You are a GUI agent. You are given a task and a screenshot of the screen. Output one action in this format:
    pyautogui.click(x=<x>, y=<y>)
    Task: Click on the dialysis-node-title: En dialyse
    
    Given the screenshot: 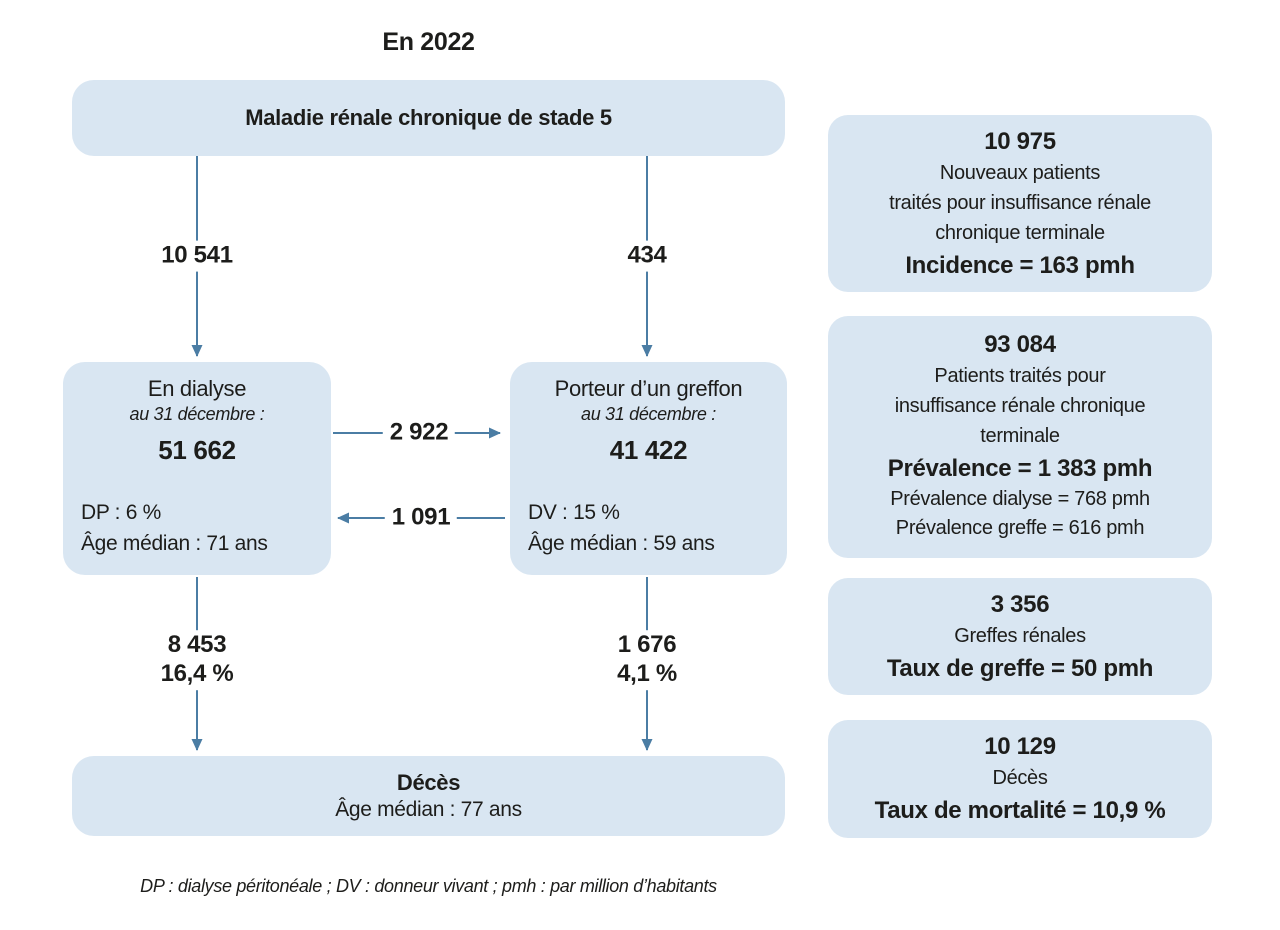 What is the action you would take?
    pyautogui.click(x=197, y=388)
    